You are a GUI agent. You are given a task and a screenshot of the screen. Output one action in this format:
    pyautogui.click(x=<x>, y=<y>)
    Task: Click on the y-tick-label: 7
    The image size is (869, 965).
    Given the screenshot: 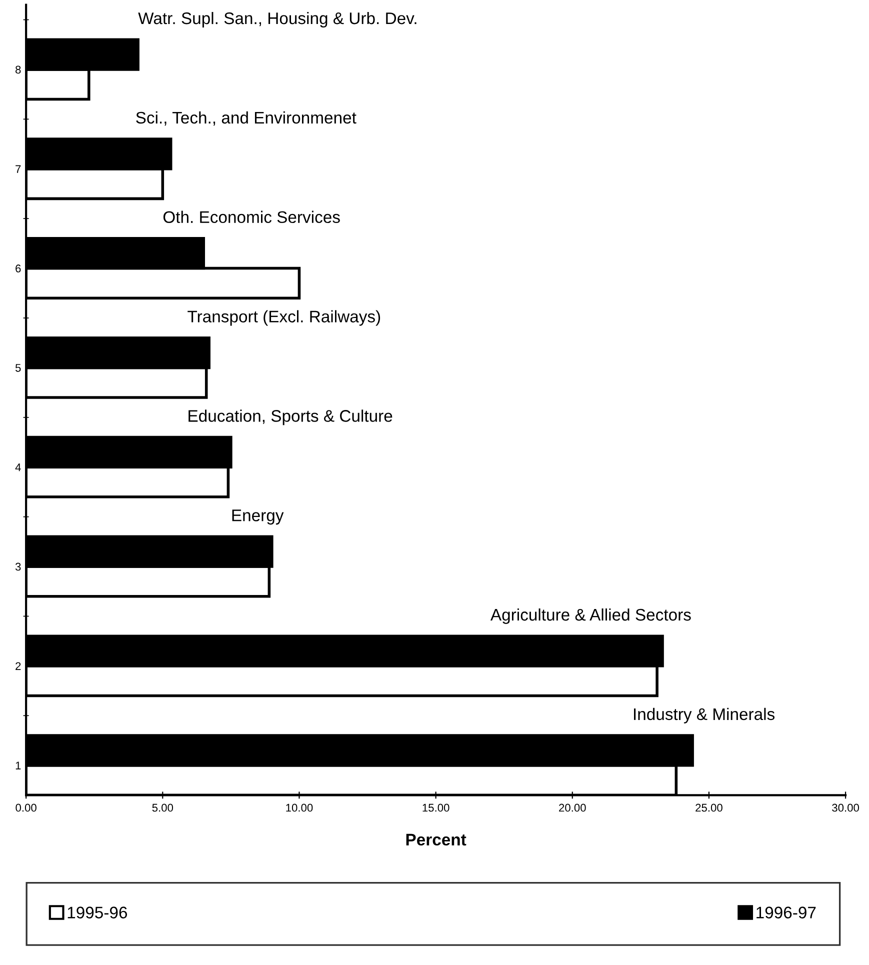 What is the action you would take?
    pyautogui.click(x=18, y=169)
    